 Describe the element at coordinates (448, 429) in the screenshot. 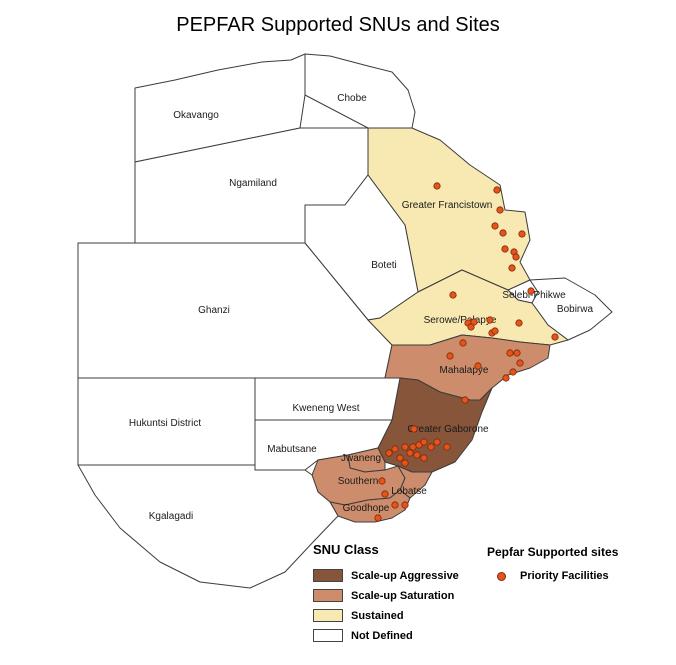

I see `label-greater-gaborone: Greater Gaborone` at that location.